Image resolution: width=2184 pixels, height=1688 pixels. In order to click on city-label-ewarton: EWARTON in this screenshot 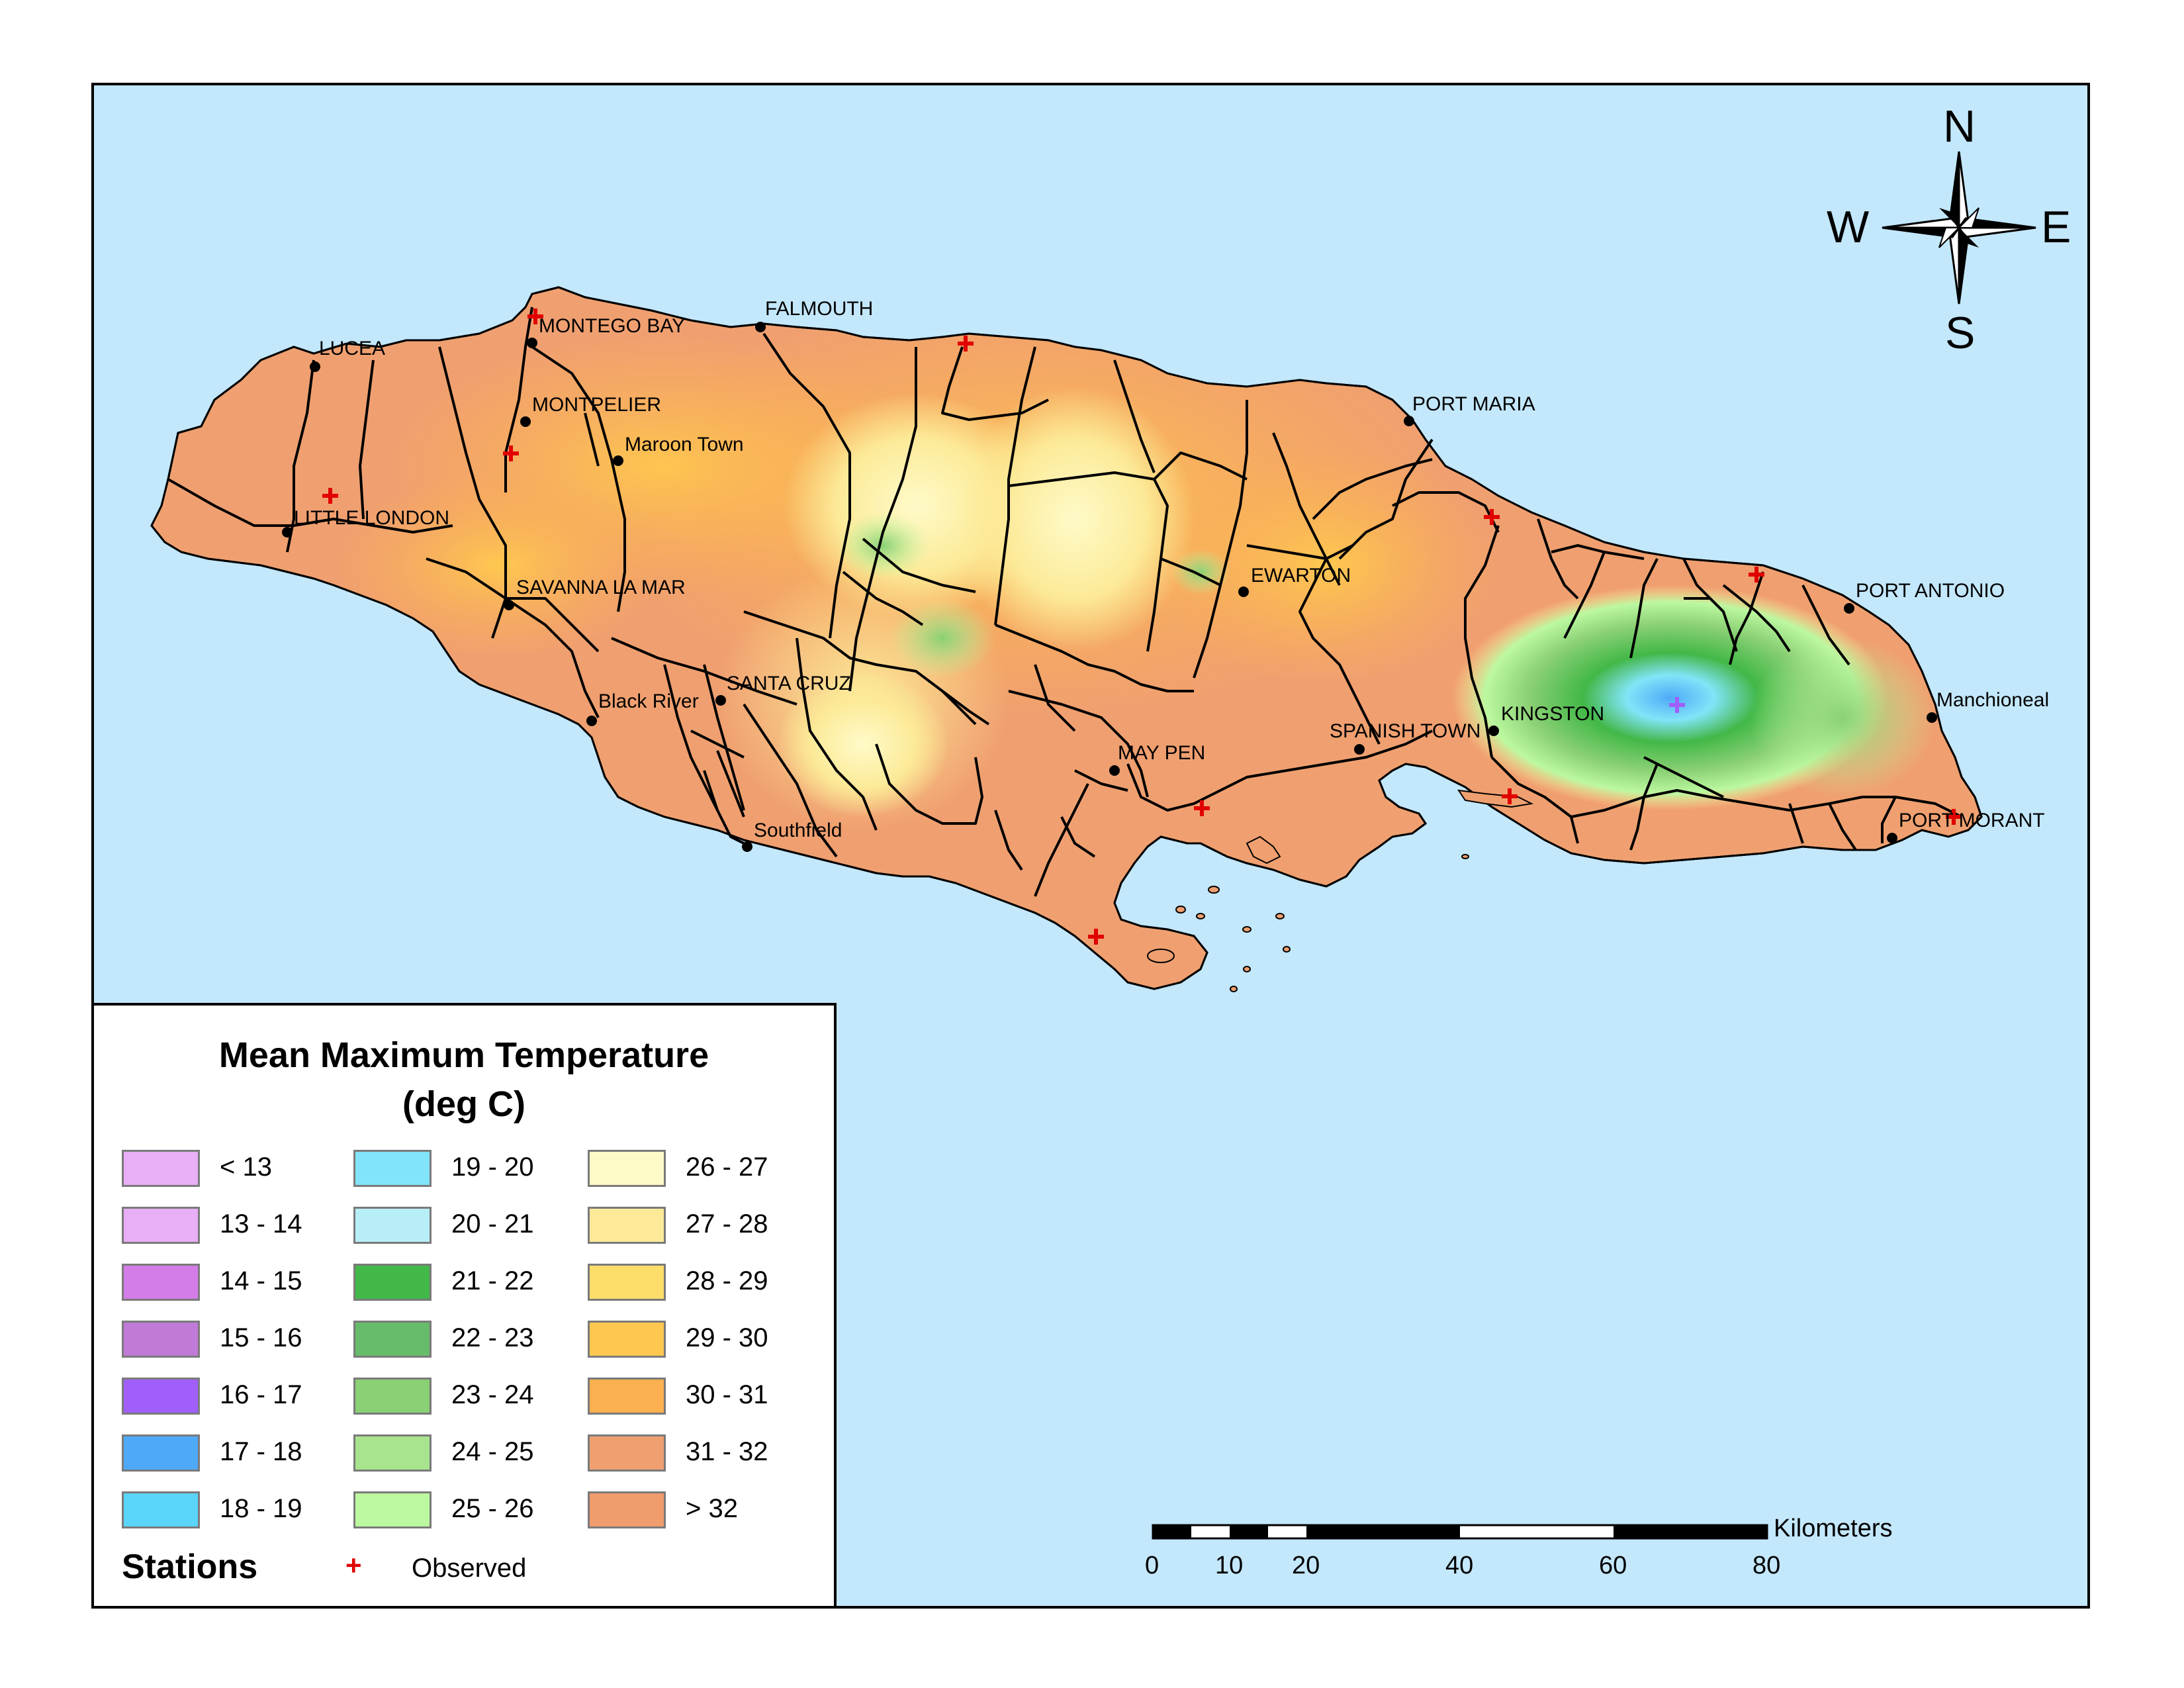, I will do `click(1301, 575)`.